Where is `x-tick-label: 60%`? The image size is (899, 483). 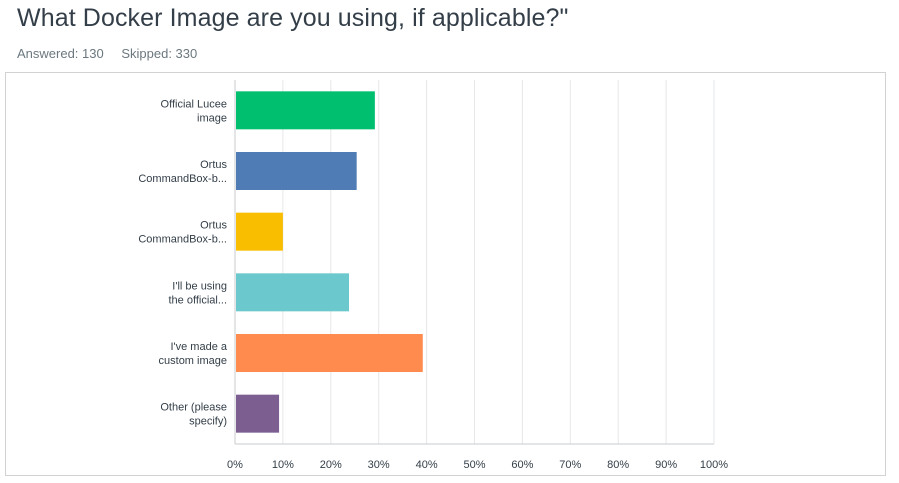 x-tick-label: 60% is located at coordinates (522, 465).